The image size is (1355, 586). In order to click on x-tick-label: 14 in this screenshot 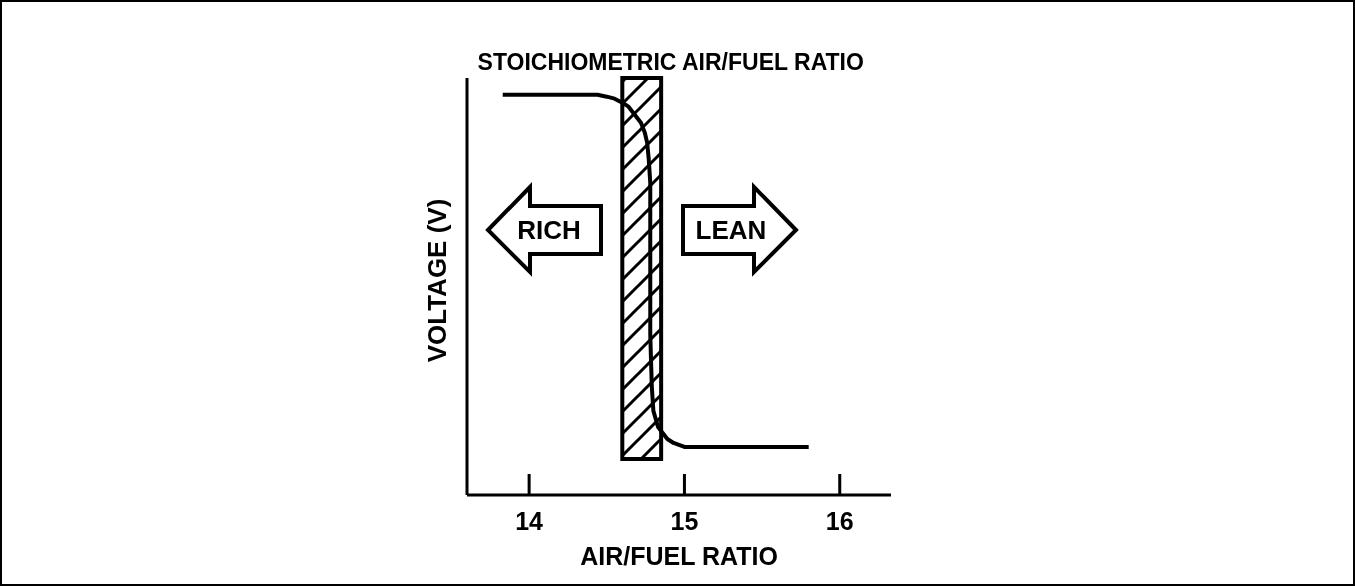, I will do `click(529, 521)`.